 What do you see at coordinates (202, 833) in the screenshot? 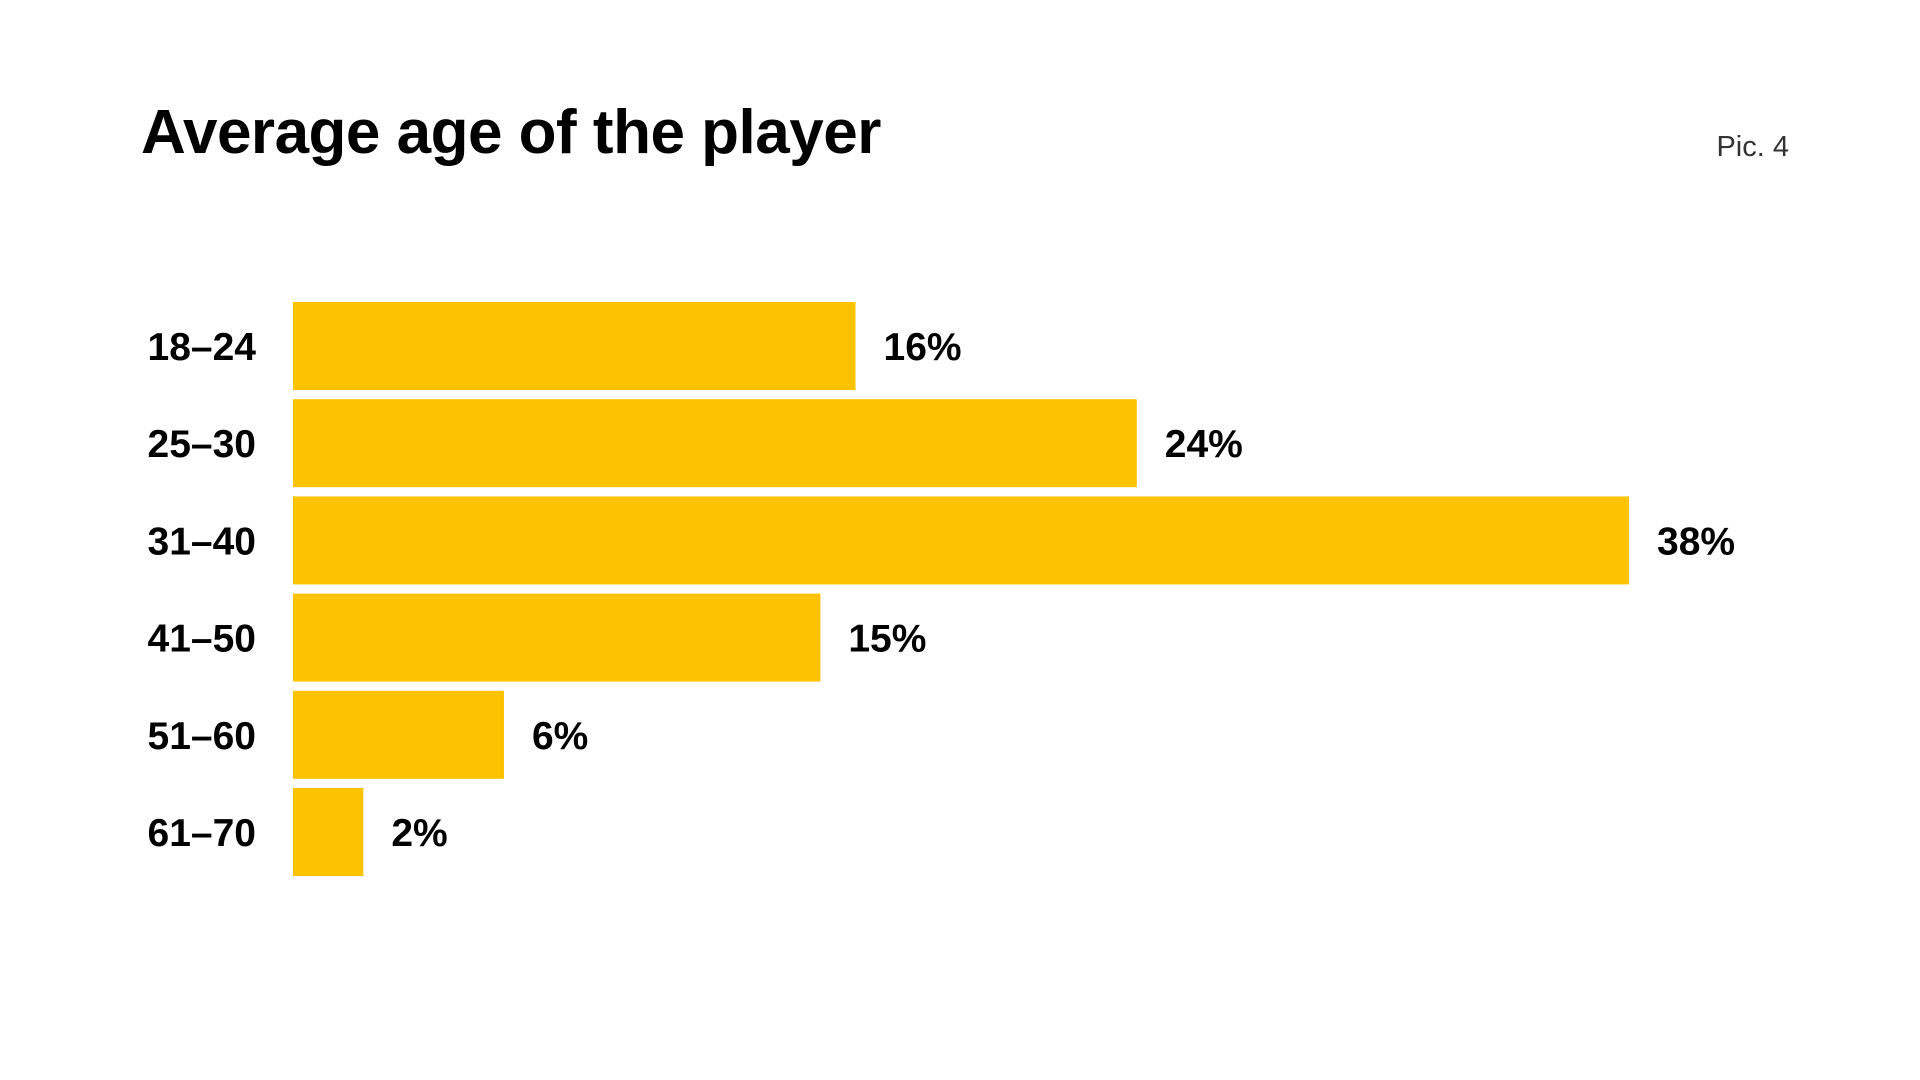
I see `category-label: 61–70` at bounding box center [202, 833].